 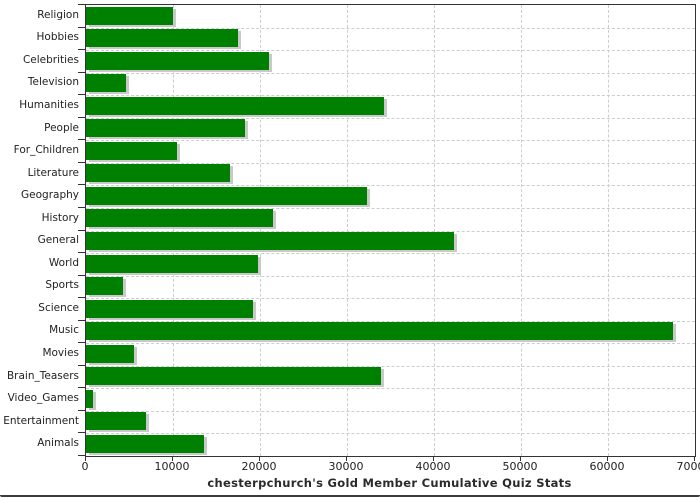 I want to click on y-axis-label: Hobbies, so click(x=58, y=37).